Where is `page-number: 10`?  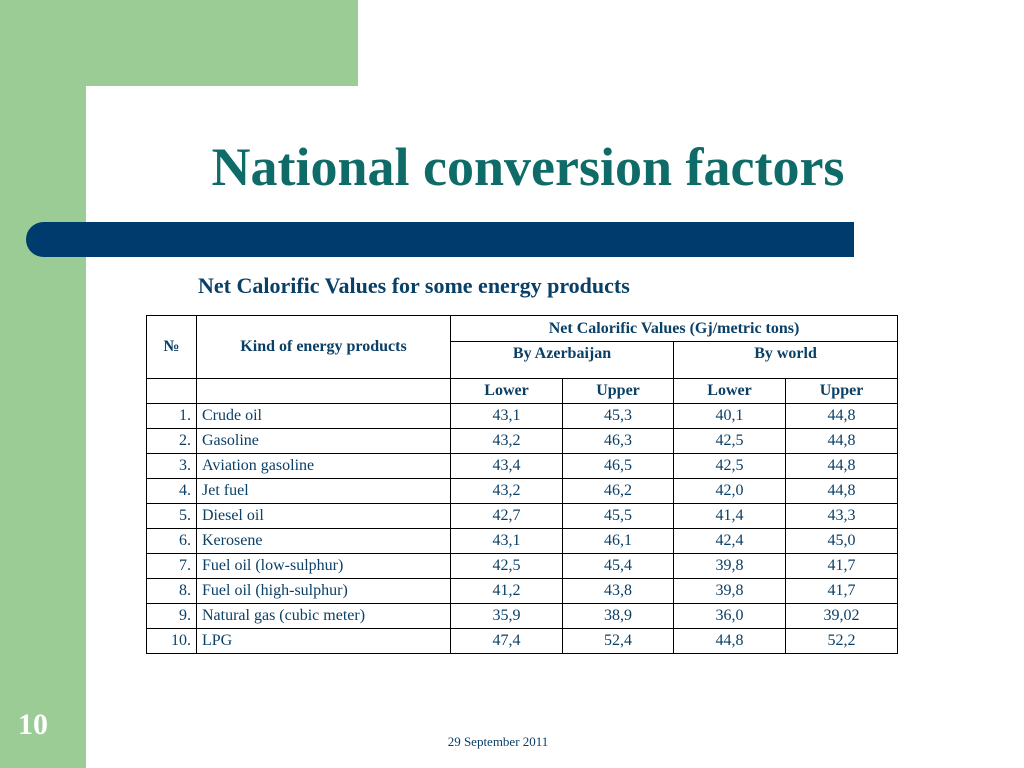
page-number: 10 is located at coordinates (33, 724).